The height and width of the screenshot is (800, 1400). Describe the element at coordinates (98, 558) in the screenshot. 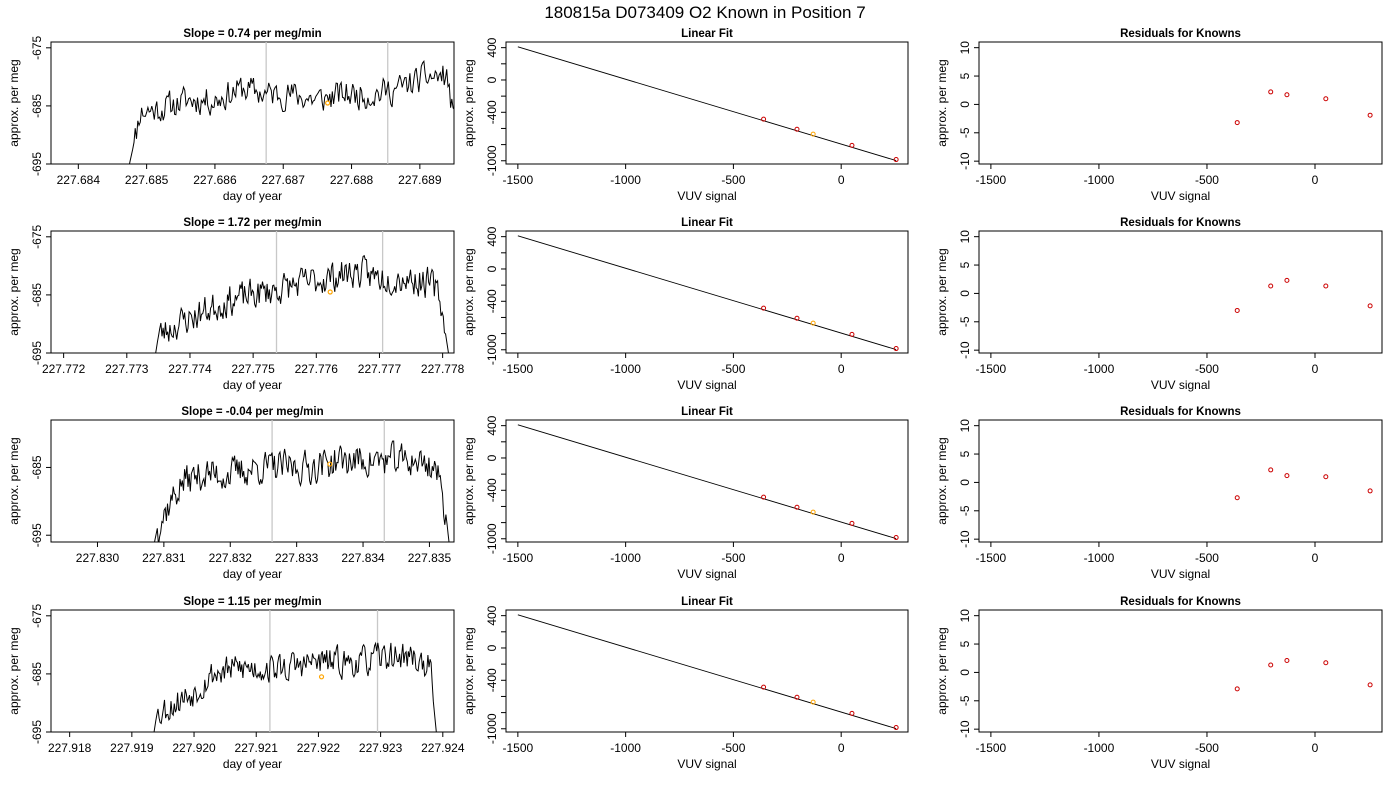

I see `x-tick-label: 227.830` at that location.